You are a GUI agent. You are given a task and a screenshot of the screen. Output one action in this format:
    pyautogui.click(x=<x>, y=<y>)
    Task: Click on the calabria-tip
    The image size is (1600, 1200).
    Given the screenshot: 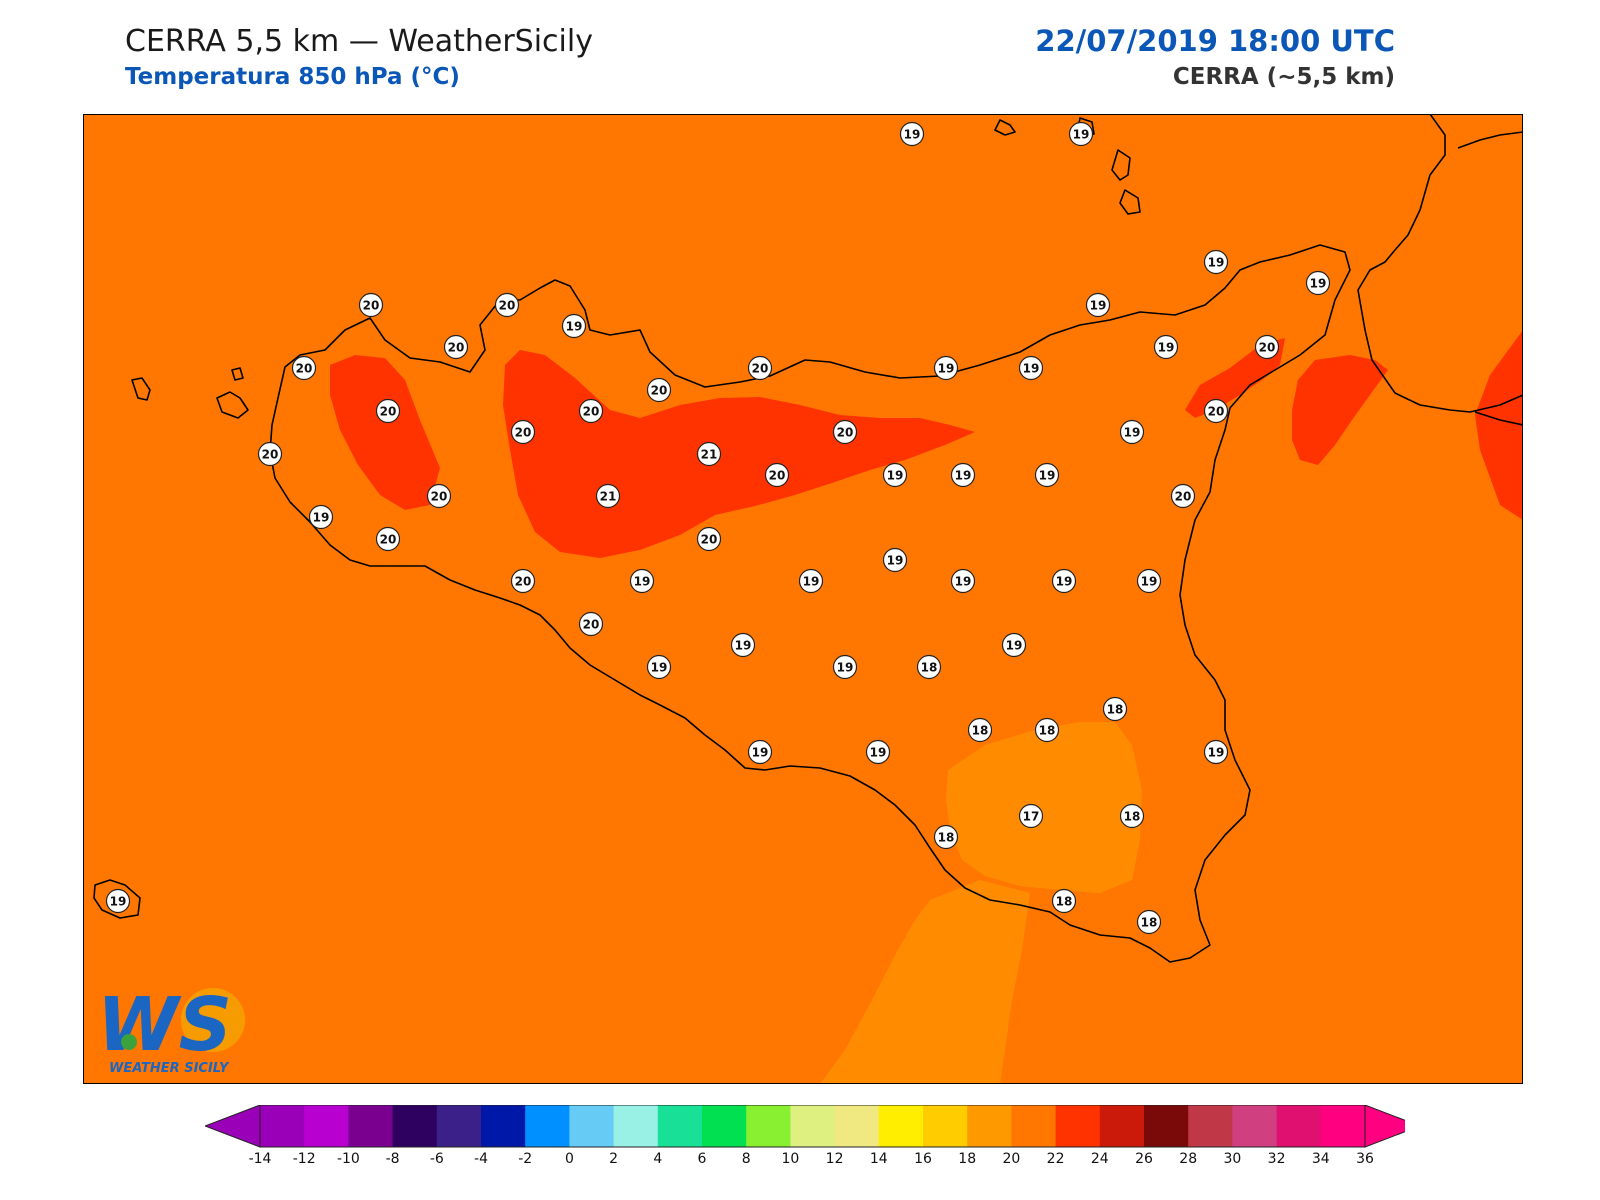 What is the action you would take?
    pyautogui.click(x=1498, y=418)
    